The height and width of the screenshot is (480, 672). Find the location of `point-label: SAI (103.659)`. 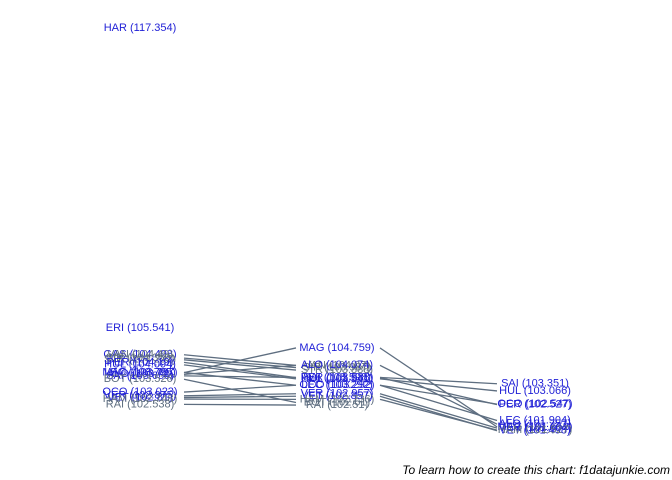

point-label: SAI (103.659) is located at coordinates (140, 376).